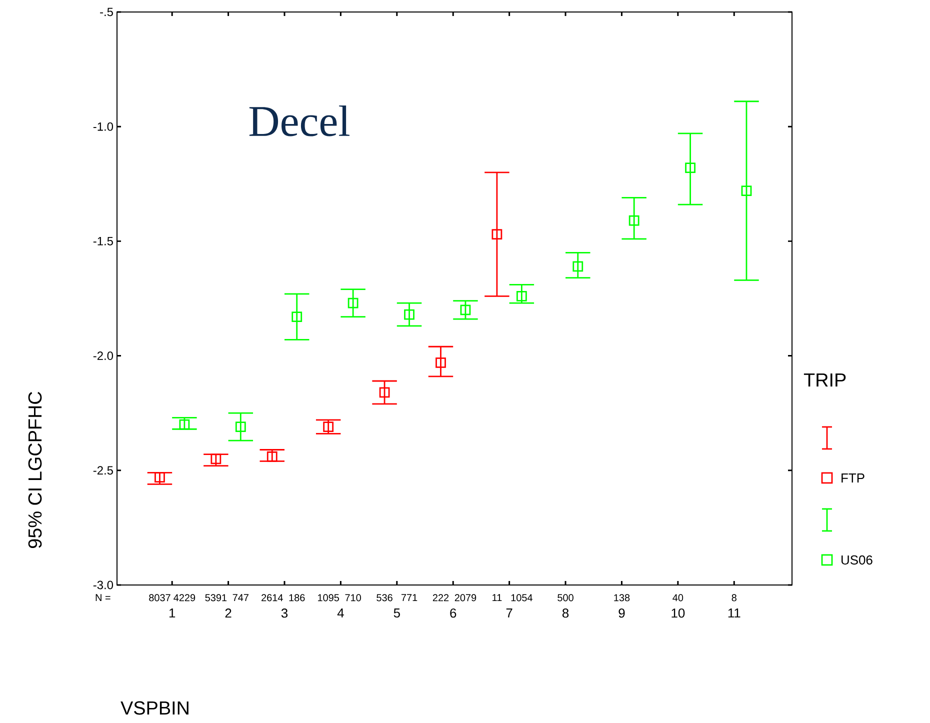 This screenshot has width=930, height=723. Describe the element at coordinates (734, 613) in the screenshot. I see `x-tick-label: 11` at that location.